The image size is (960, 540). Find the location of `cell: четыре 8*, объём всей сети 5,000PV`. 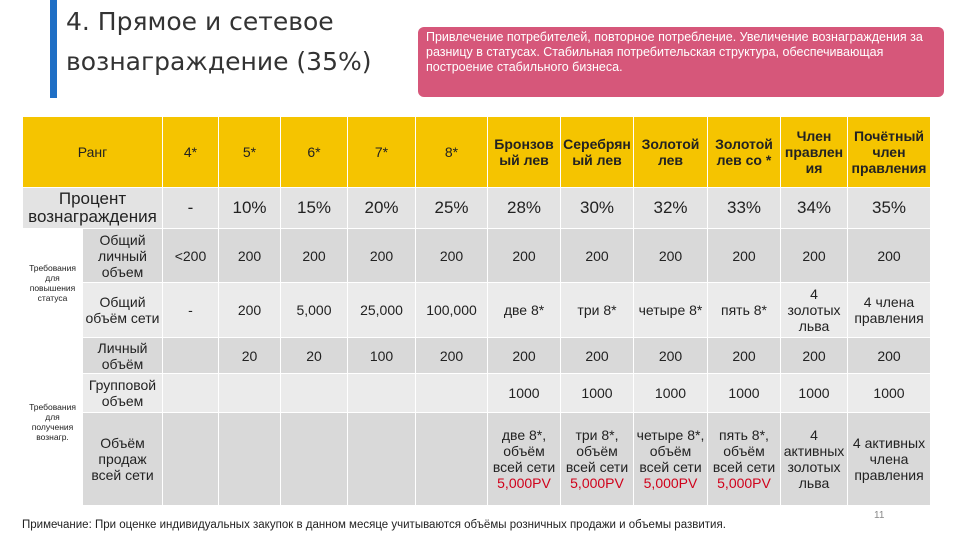

cell: четыре 8*, объём всей сети 5,000PV is located at coordinates (670, 459).